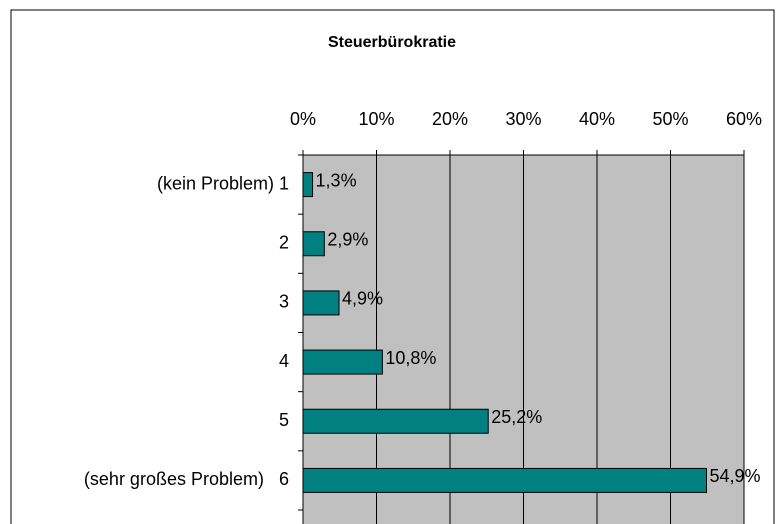 This screenshot has height=524, width=782. I want to click on y-tick-label: 5, so click(284, 420).